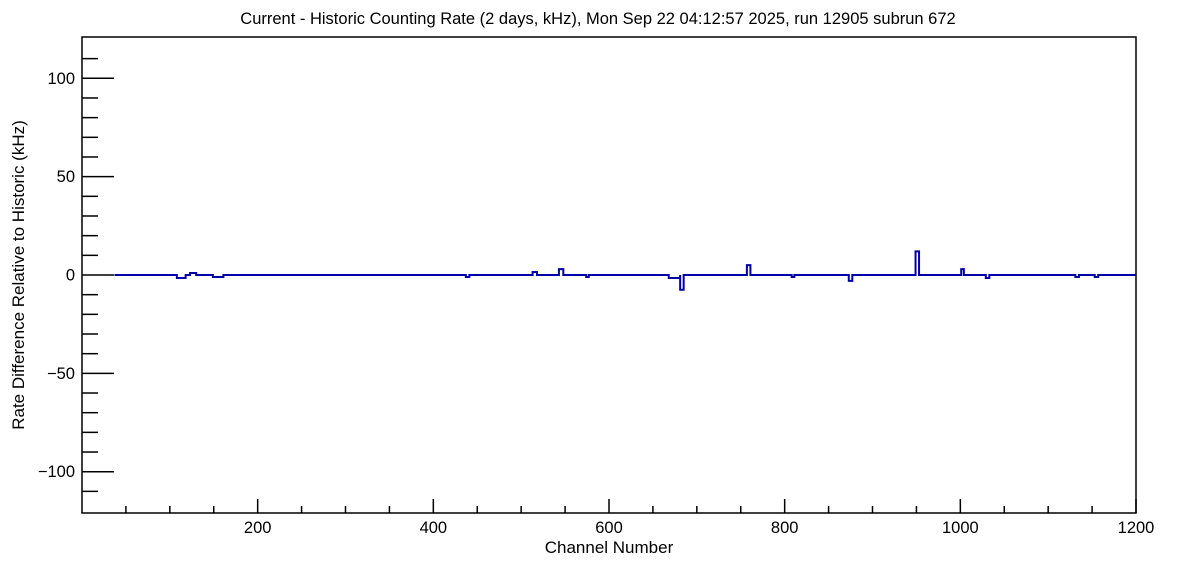 The height and width of the screenshot is (572, 1196). What do you see at coordinates (56, 472) in the screenshot?
I see `y-tick-label: −100` at bounding box center [56, 472].